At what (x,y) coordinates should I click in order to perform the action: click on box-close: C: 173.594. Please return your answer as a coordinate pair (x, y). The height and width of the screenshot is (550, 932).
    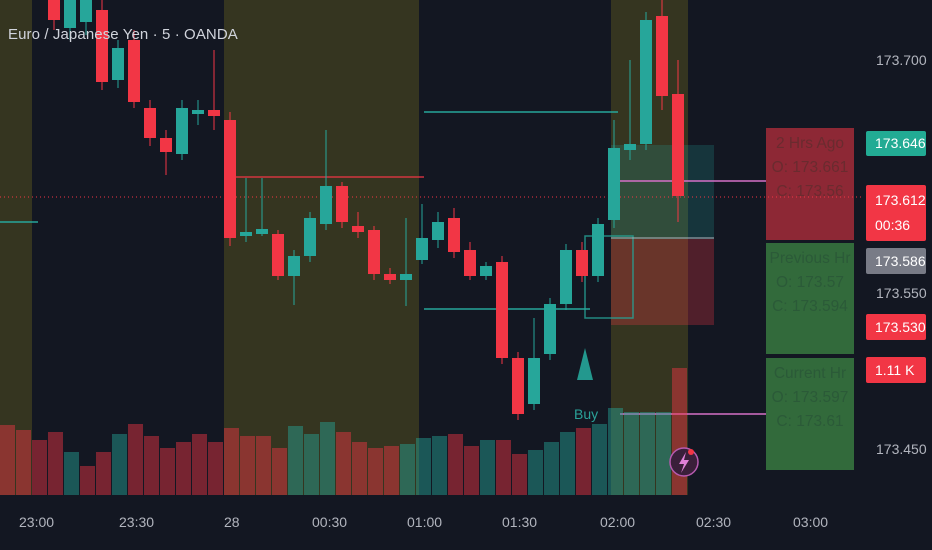
    Looking at the image, I should click on (810, 306).